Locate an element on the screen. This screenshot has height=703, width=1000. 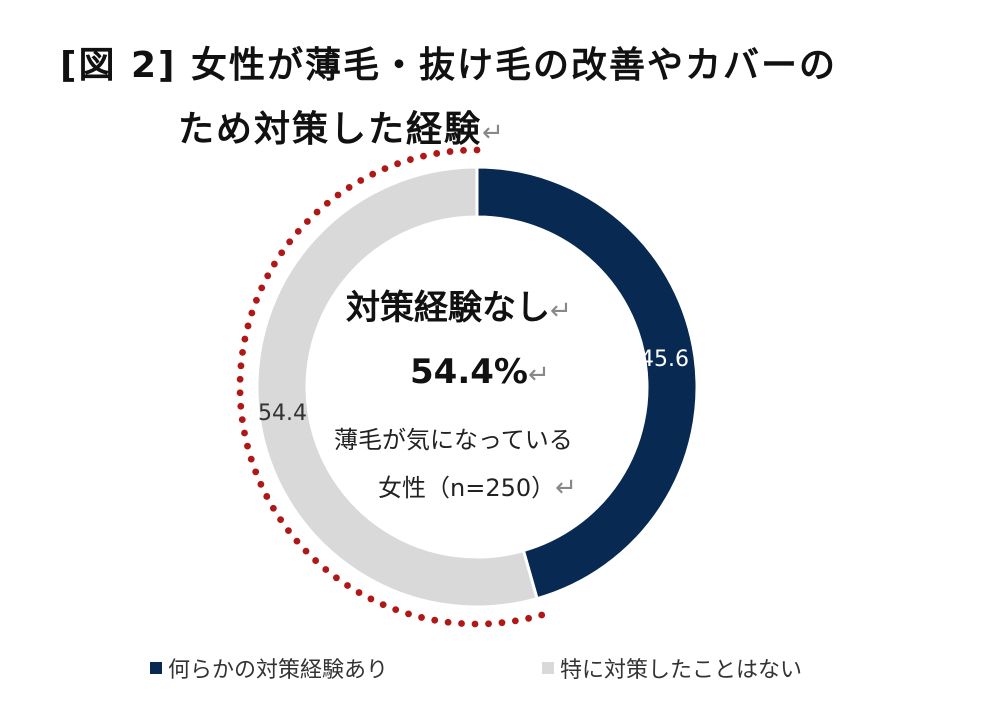
legend-item-no-countermeasure: 特に対策したことはない is located at coordinates (672, 668).